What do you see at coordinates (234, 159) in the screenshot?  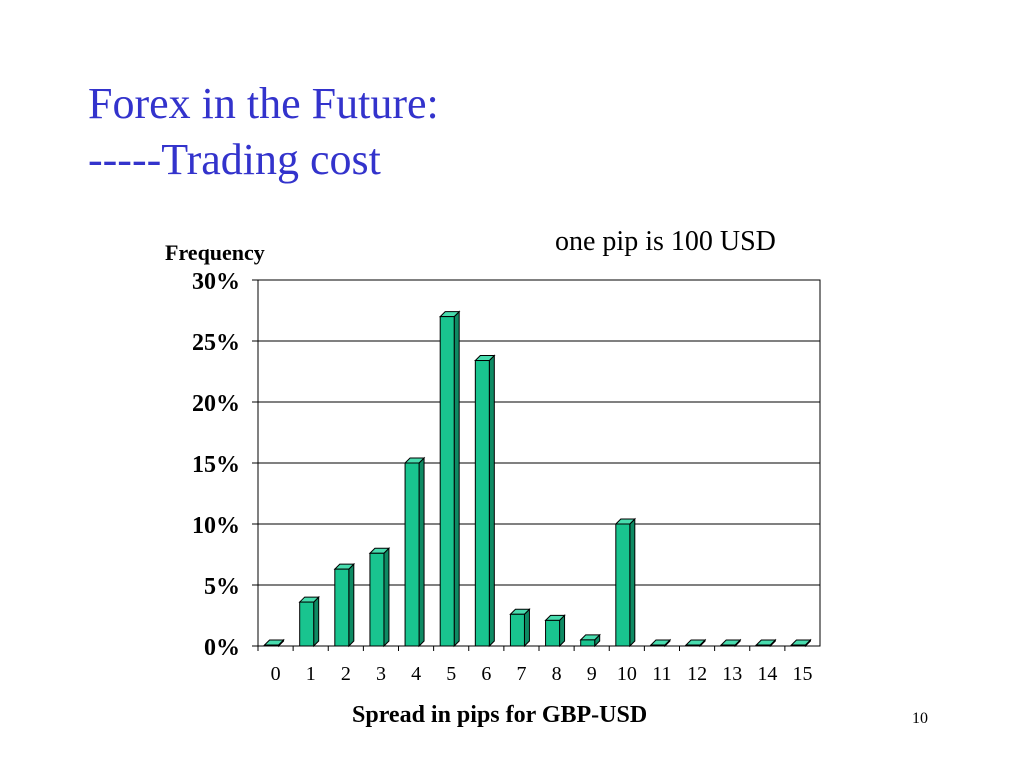 I see `slide-title-line-2: -----Trading cost` at bounding box center [234, 159].